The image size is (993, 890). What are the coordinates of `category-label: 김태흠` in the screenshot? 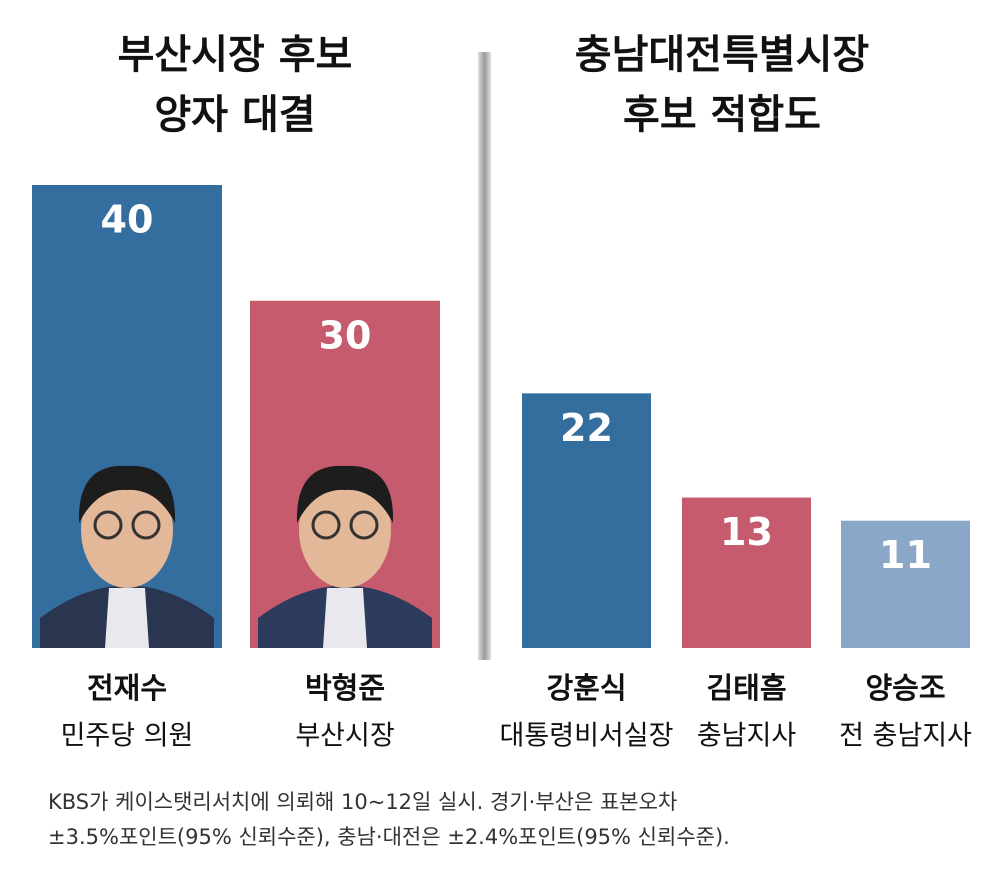 It's located at (746, 688).